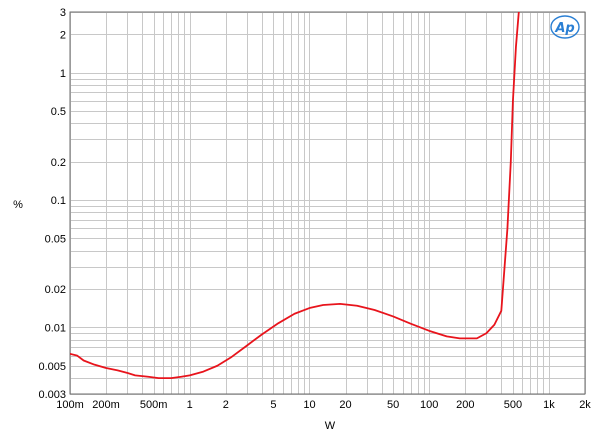 This screenshot has width=600, height=443. I want to click on x-tick-label: 2, so click(226, 405).